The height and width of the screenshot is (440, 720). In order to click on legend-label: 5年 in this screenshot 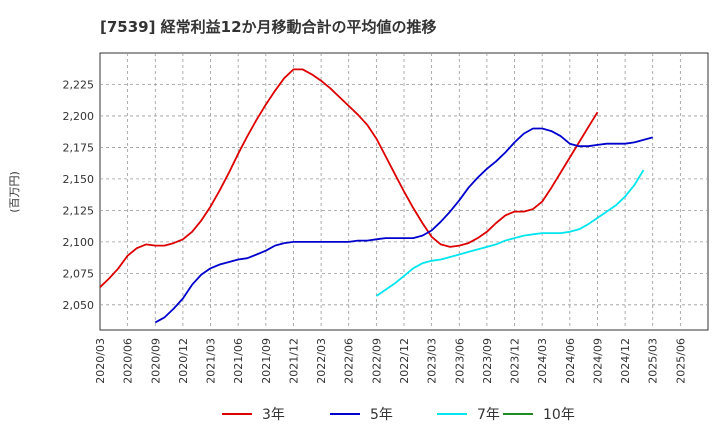, I will do `click(381, 415)`.